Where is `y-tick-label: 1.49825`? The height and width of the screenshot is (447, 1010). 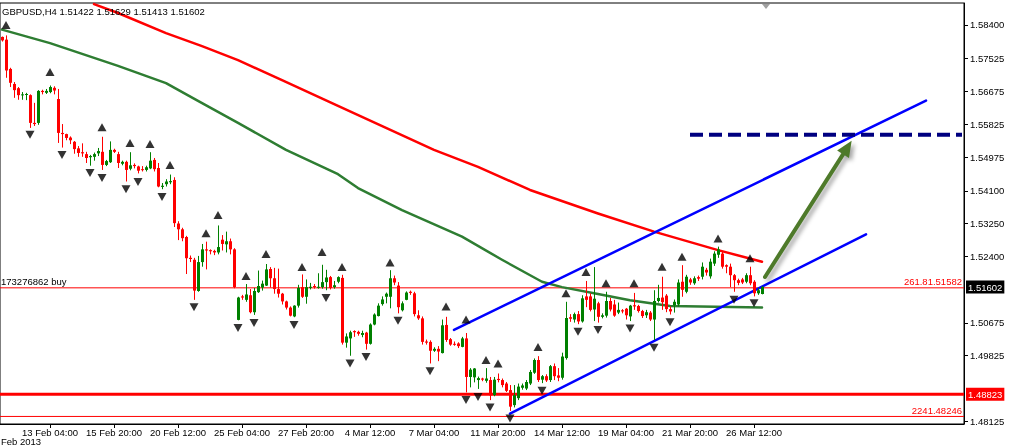
y-tick-label: 1.49825 is located at coordinates (987, 356).